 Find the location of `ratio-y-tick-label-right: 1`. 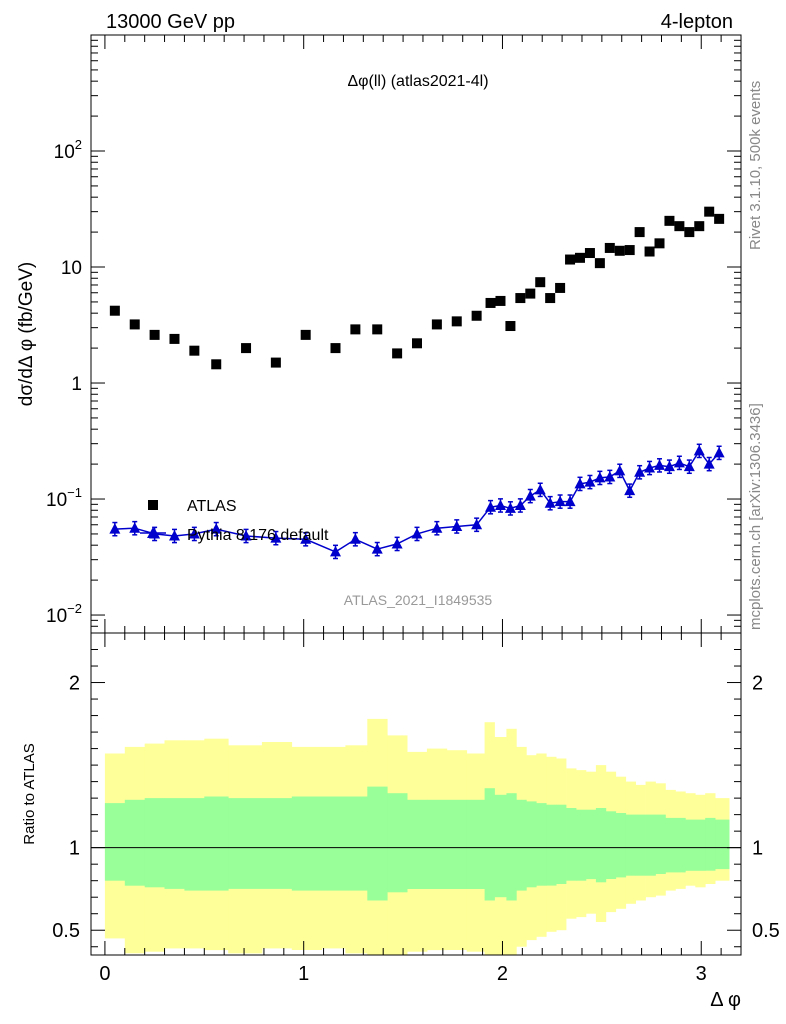

ratio-y-tick-label-right: 1 is located at coordinates (757, 849).